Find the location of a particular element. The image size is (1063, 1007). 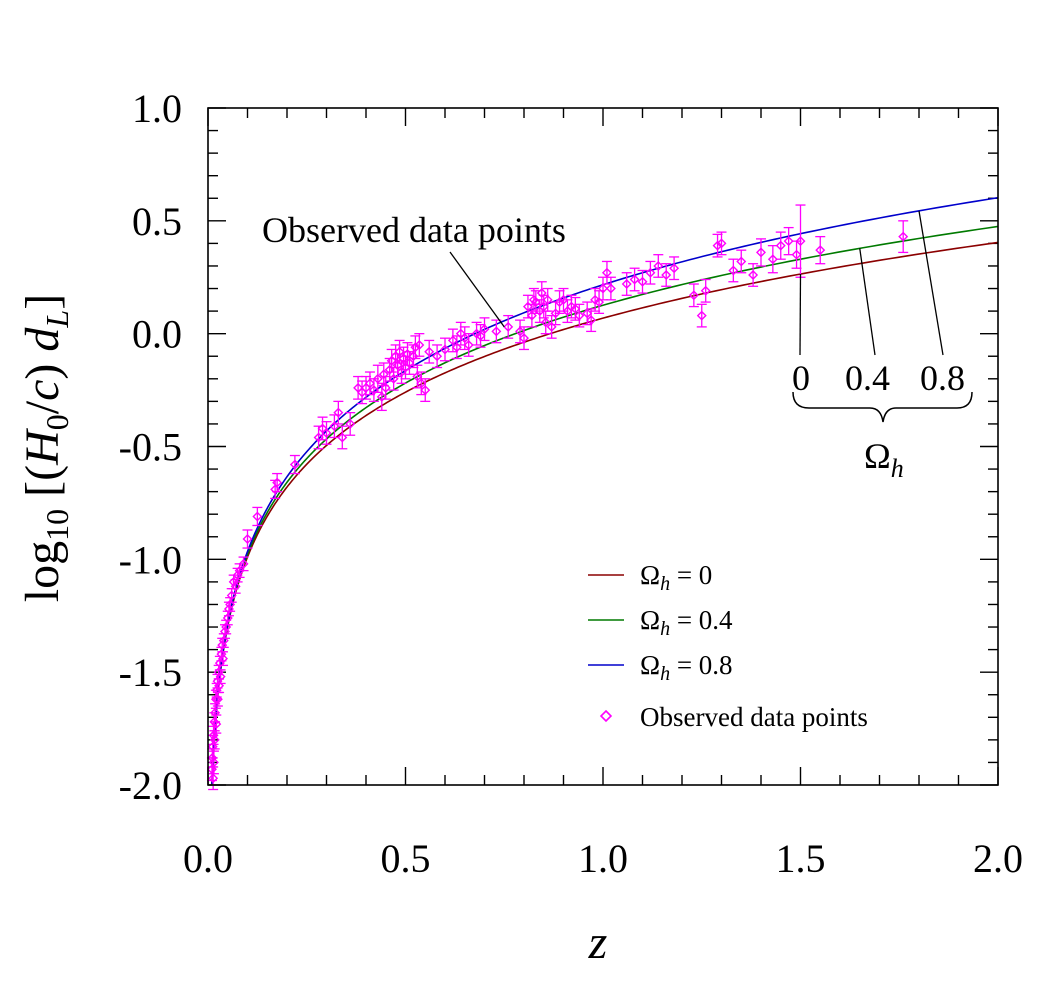

omega-value-2: 0.8 is located at coordinates (942, 378).